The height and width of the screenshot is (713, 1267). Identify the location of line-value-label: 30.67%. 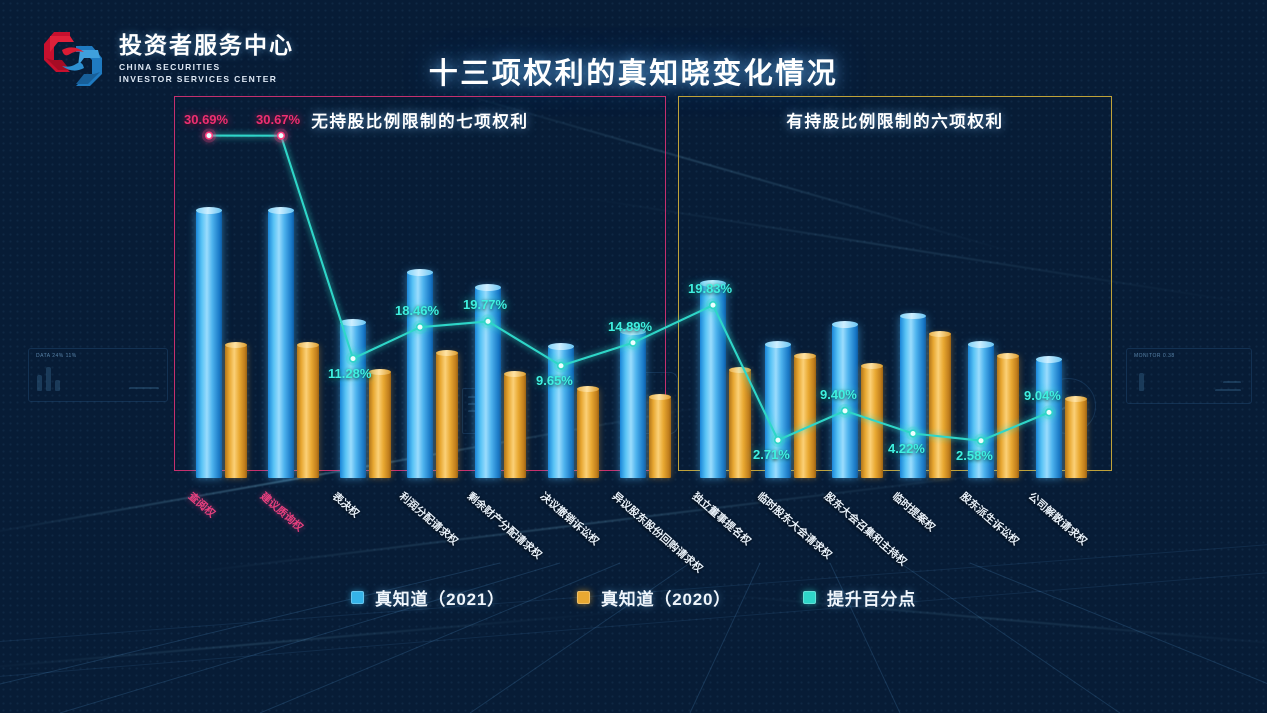
(278, 119).